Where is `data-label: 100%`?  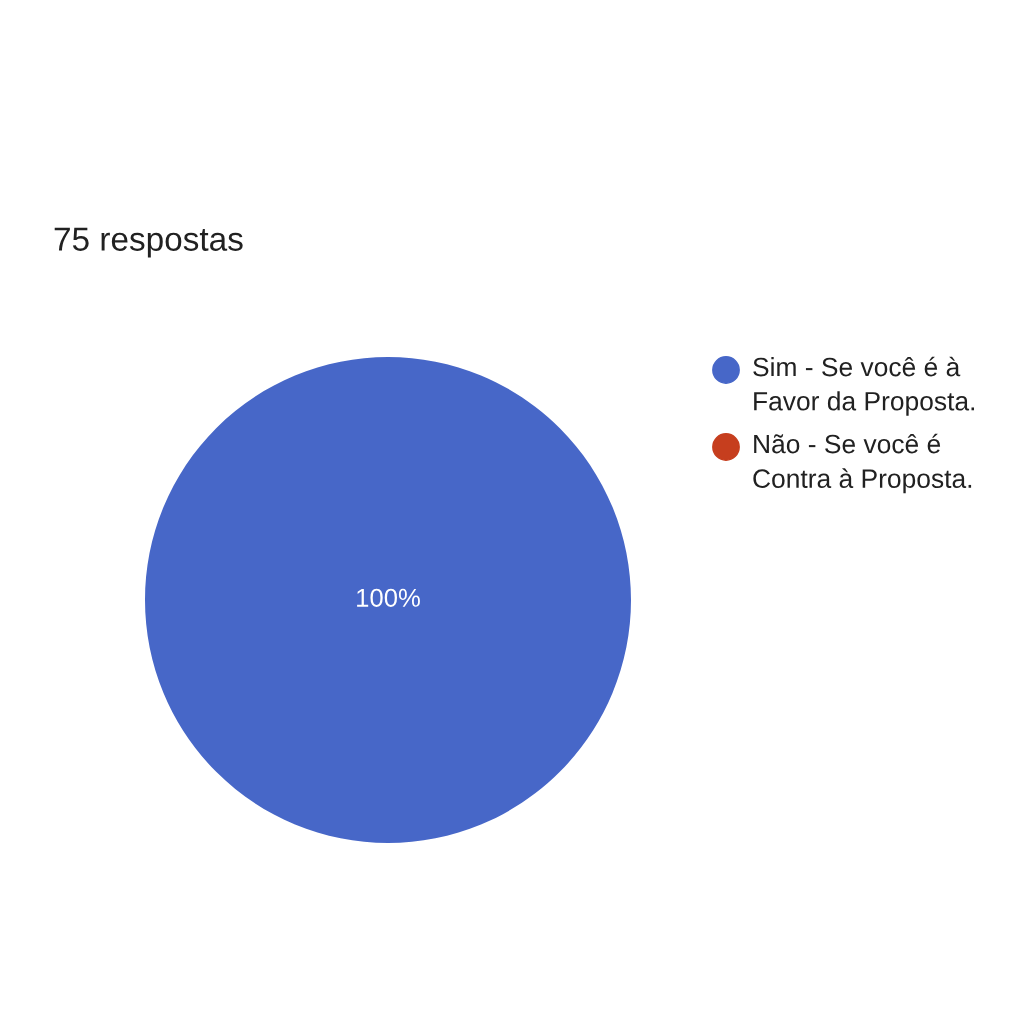 data-label: 100% is located at coordinates (388, 597).